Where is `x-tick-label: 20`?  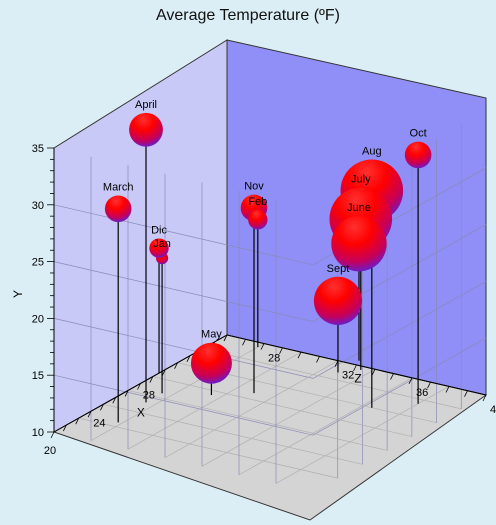 x-tick-label: 20 is located at coordinates (50, 451).